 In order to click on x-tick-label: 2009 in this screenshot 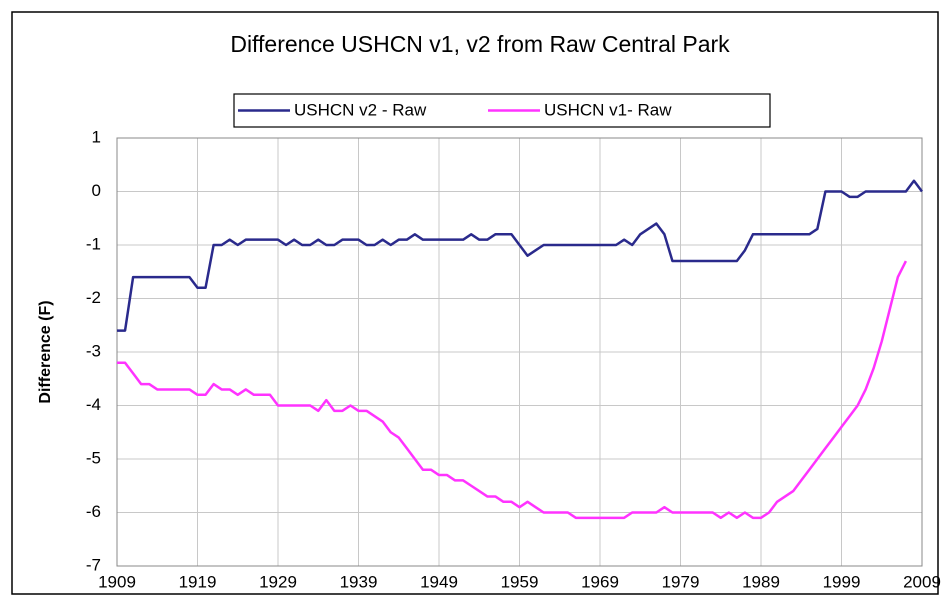, I will do `click(922, 581)`.